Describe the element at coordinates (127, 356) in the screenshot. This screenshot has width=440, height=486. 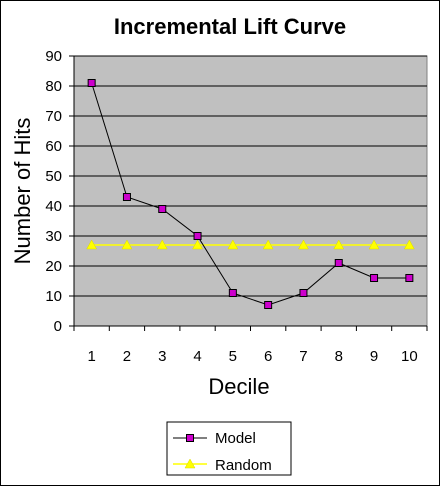
I see `x-tick-label-2: 2` at that location.